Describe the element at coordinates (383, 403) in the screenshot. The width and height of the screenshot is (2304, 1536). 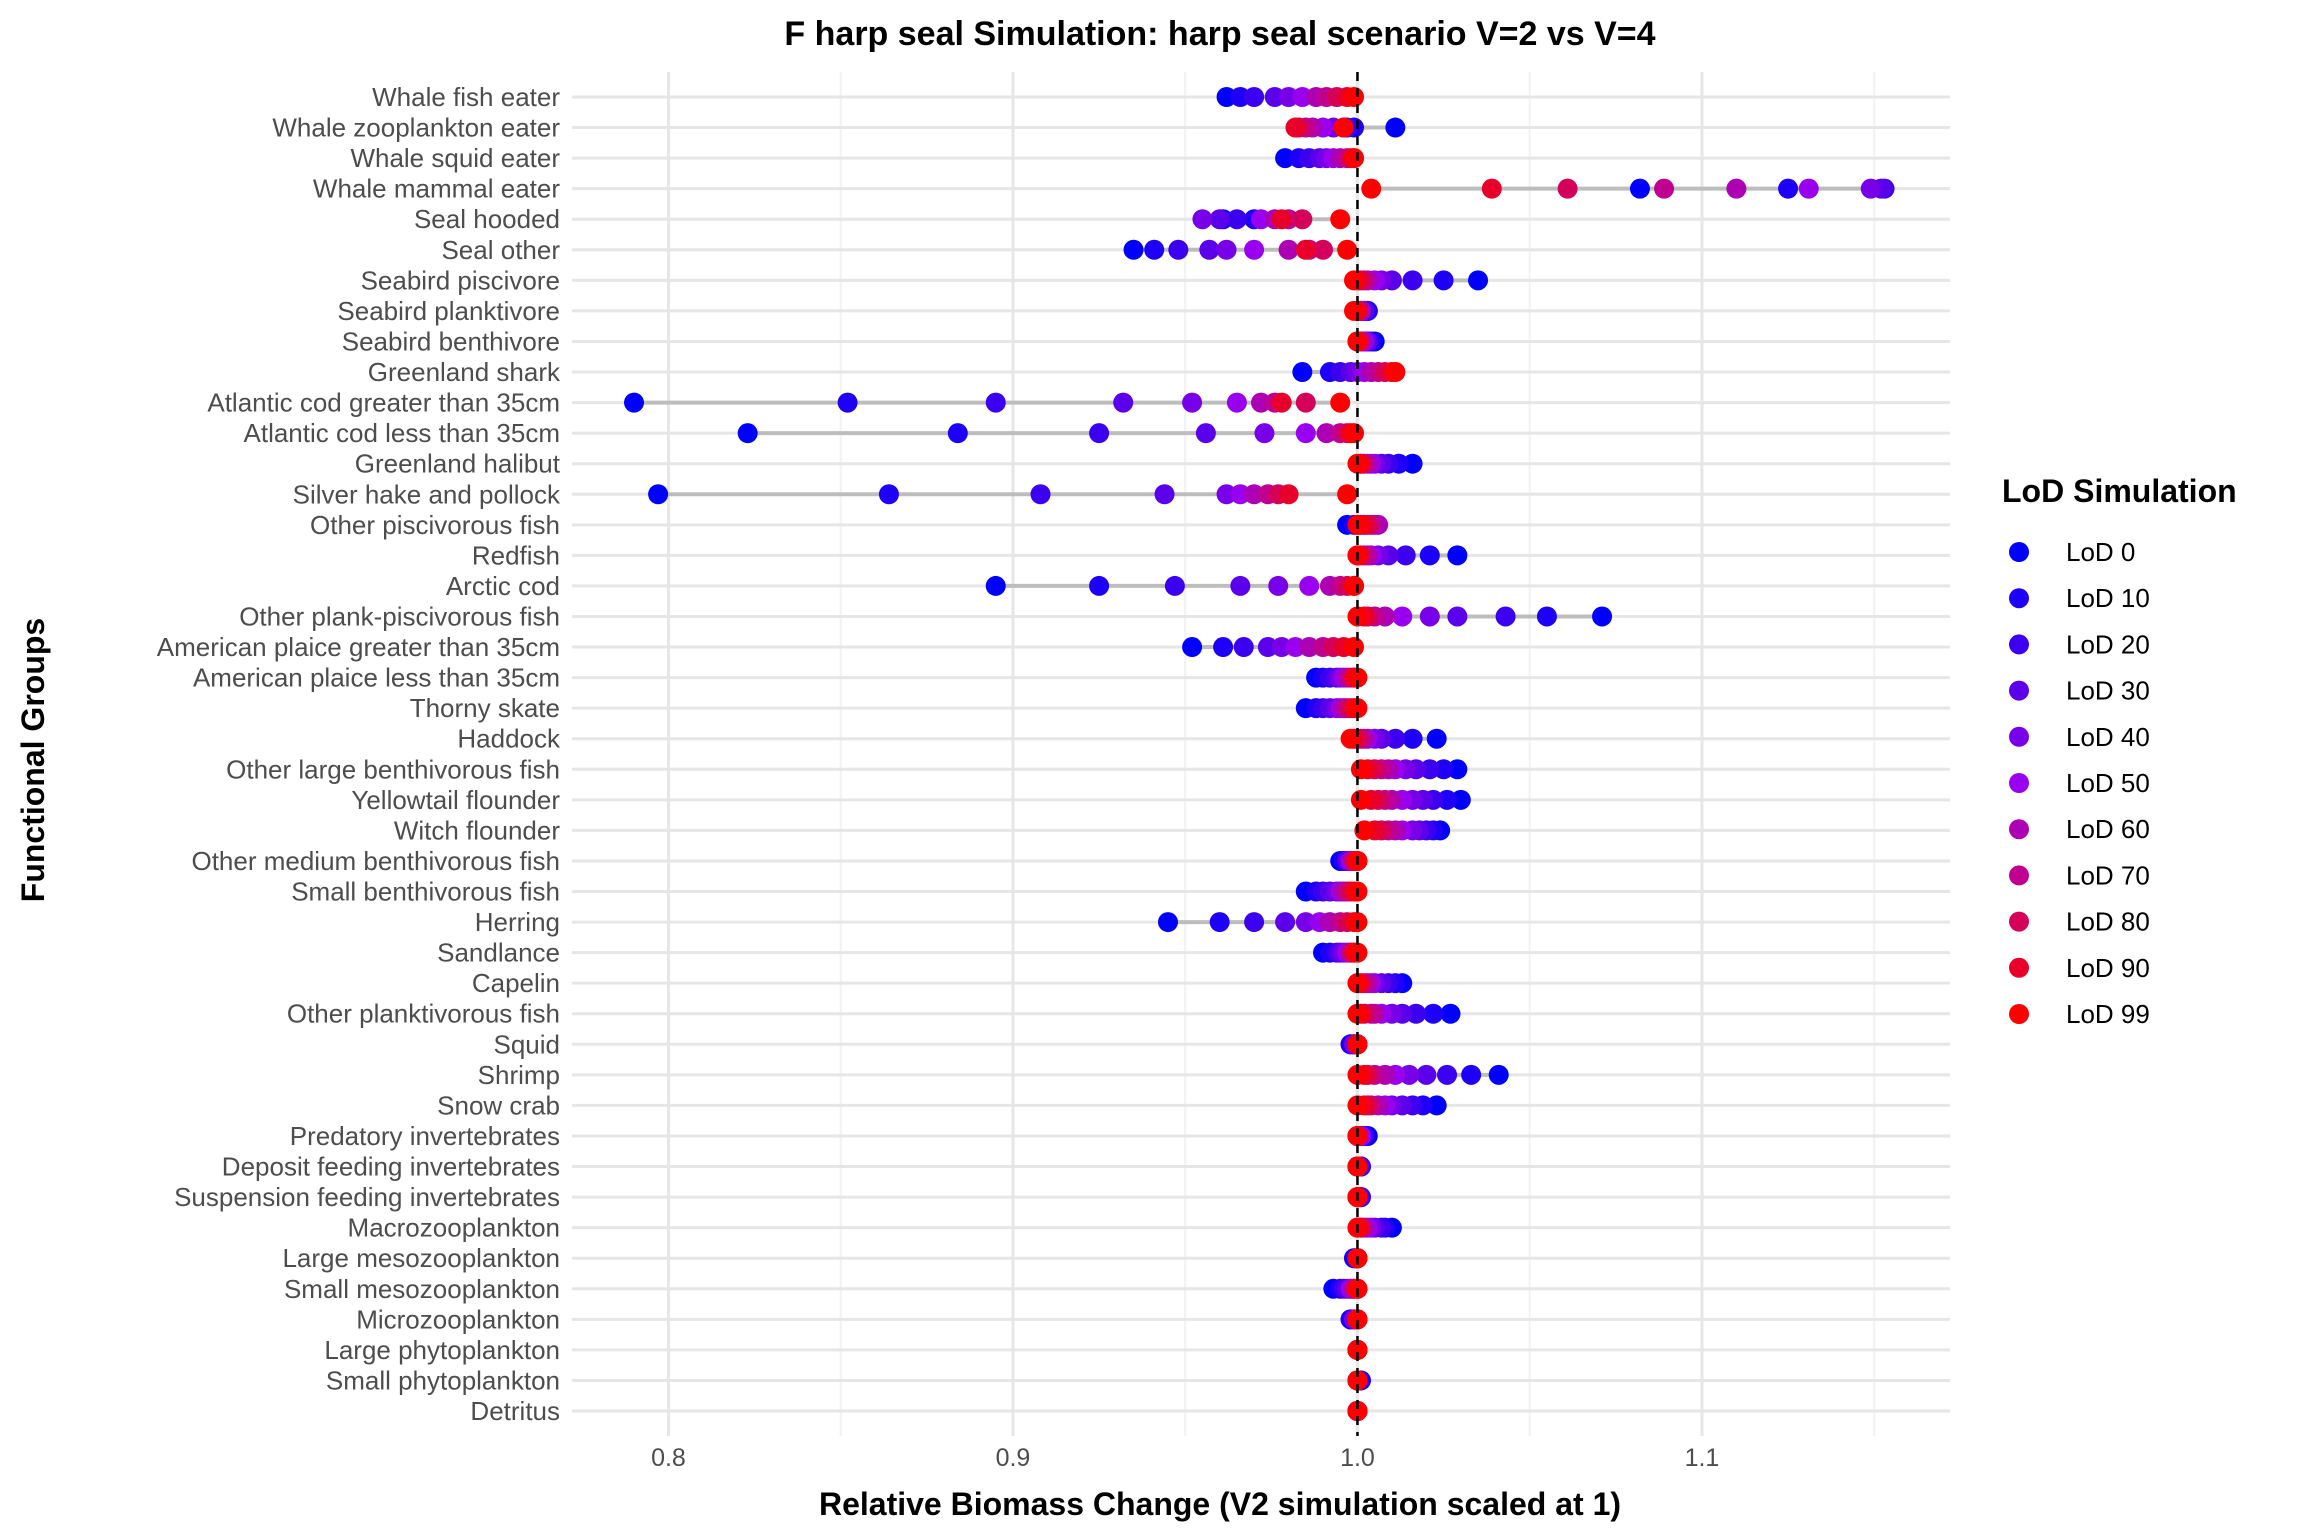
I see `y-tick-label: Atlantic cod greater than 35cm` at that location.